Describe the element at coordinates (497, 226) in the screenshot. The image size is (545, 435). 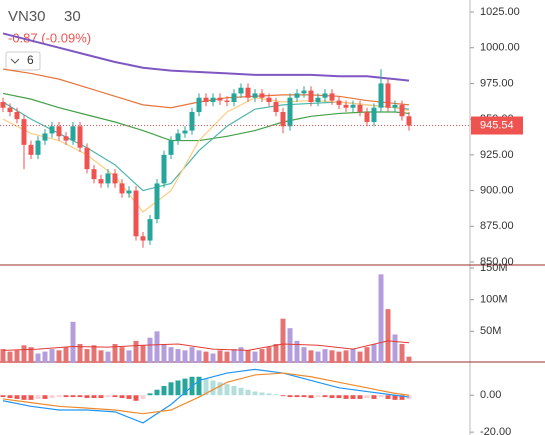
I see `y-tick-label: 875.00` at that location.